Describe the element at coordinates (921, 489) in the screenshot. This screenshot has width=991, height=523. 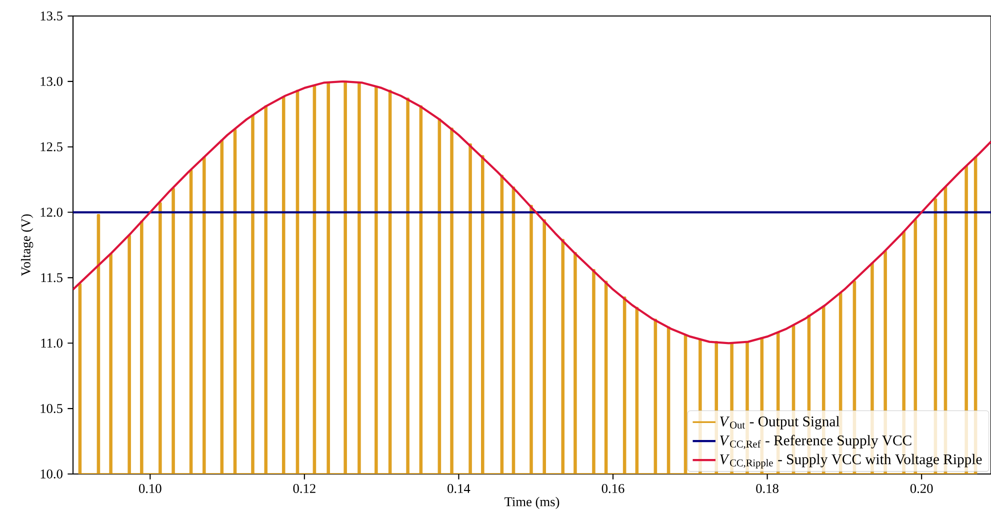
I see `x-tick-label: 0.20` at that location.